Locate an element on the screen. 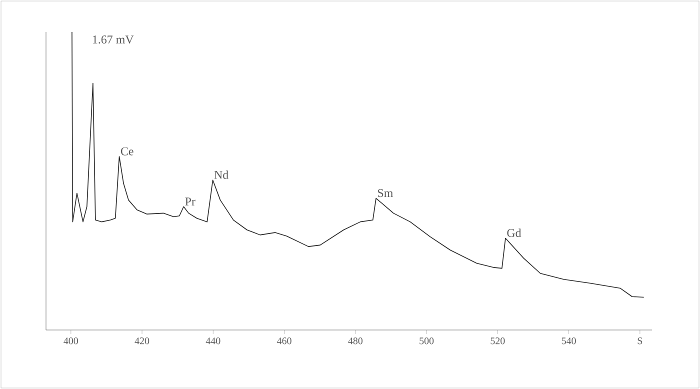  annotation: Nd is located at coordinates (221, 174).